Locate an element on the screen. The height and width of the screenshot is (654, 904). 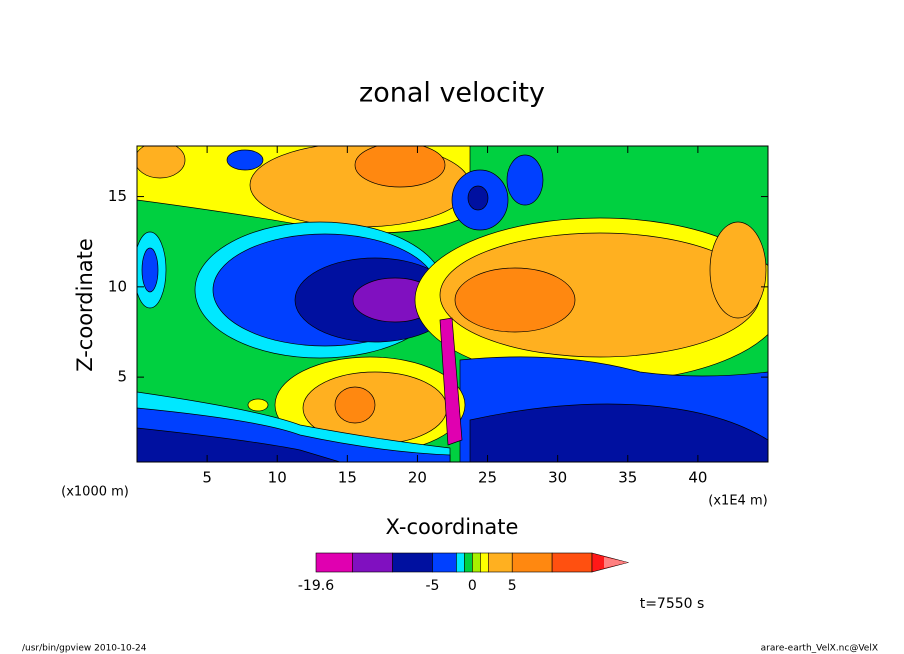
footer-left: /usr/bin/gpview 2010-10-24 is located at coordinates (84, 649).